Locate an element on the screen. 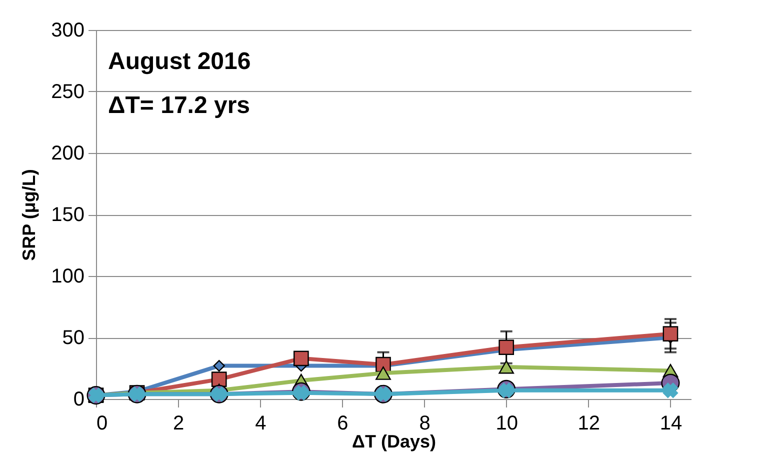 The height and width of the screenshot is (469, 773). y-tick-label: 200 is located at coordinates (67, 153).